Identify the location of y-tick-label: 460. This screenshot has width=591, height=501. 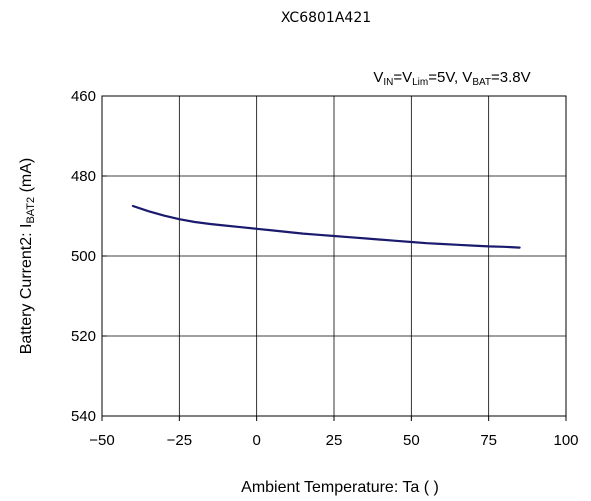
(83, 96).